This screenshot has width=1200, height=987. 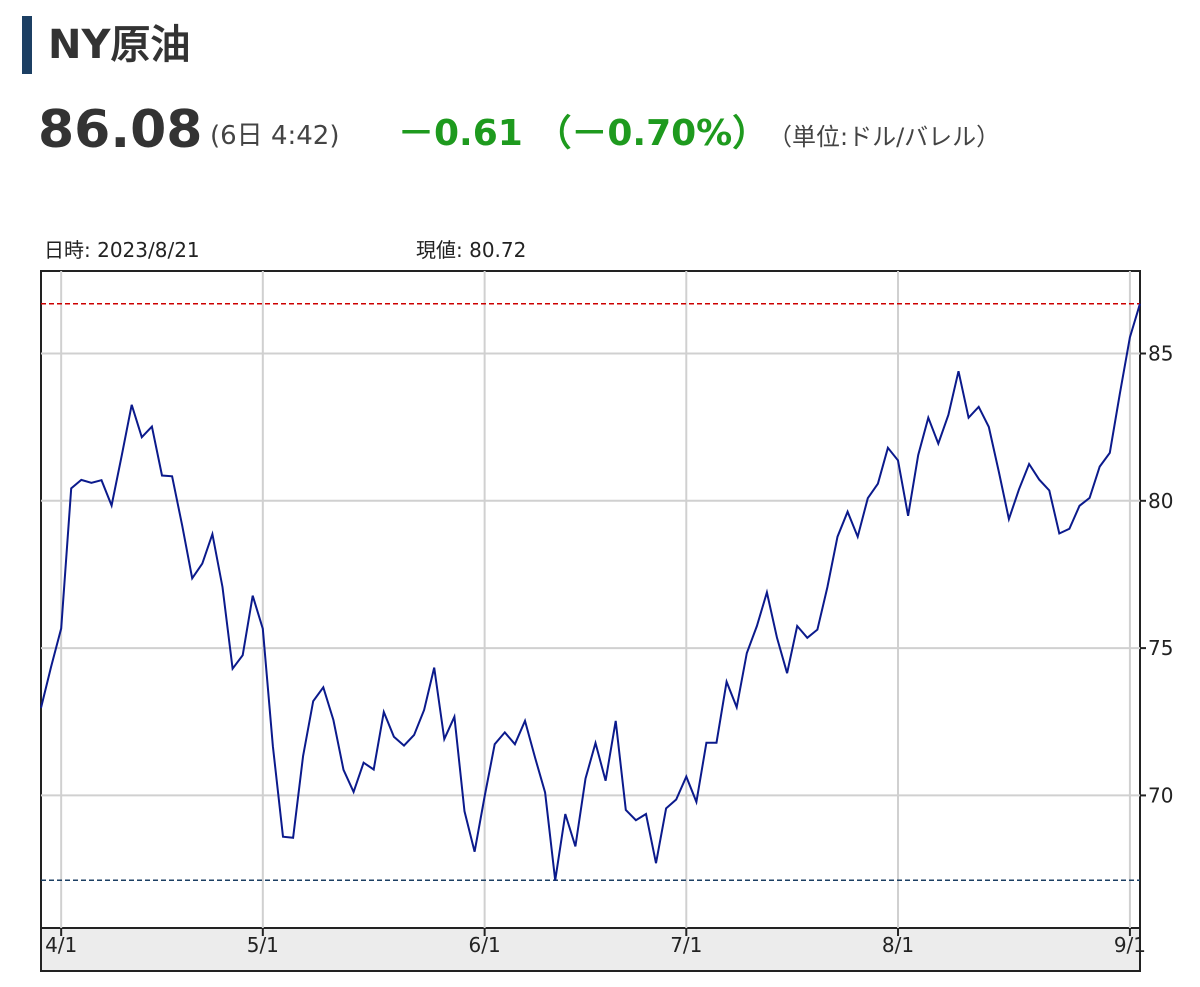 What do you see at coordinates (1160, 795) in the screenshot?
I see `y-tick-label: 70` at bounding box center [1160, 795].